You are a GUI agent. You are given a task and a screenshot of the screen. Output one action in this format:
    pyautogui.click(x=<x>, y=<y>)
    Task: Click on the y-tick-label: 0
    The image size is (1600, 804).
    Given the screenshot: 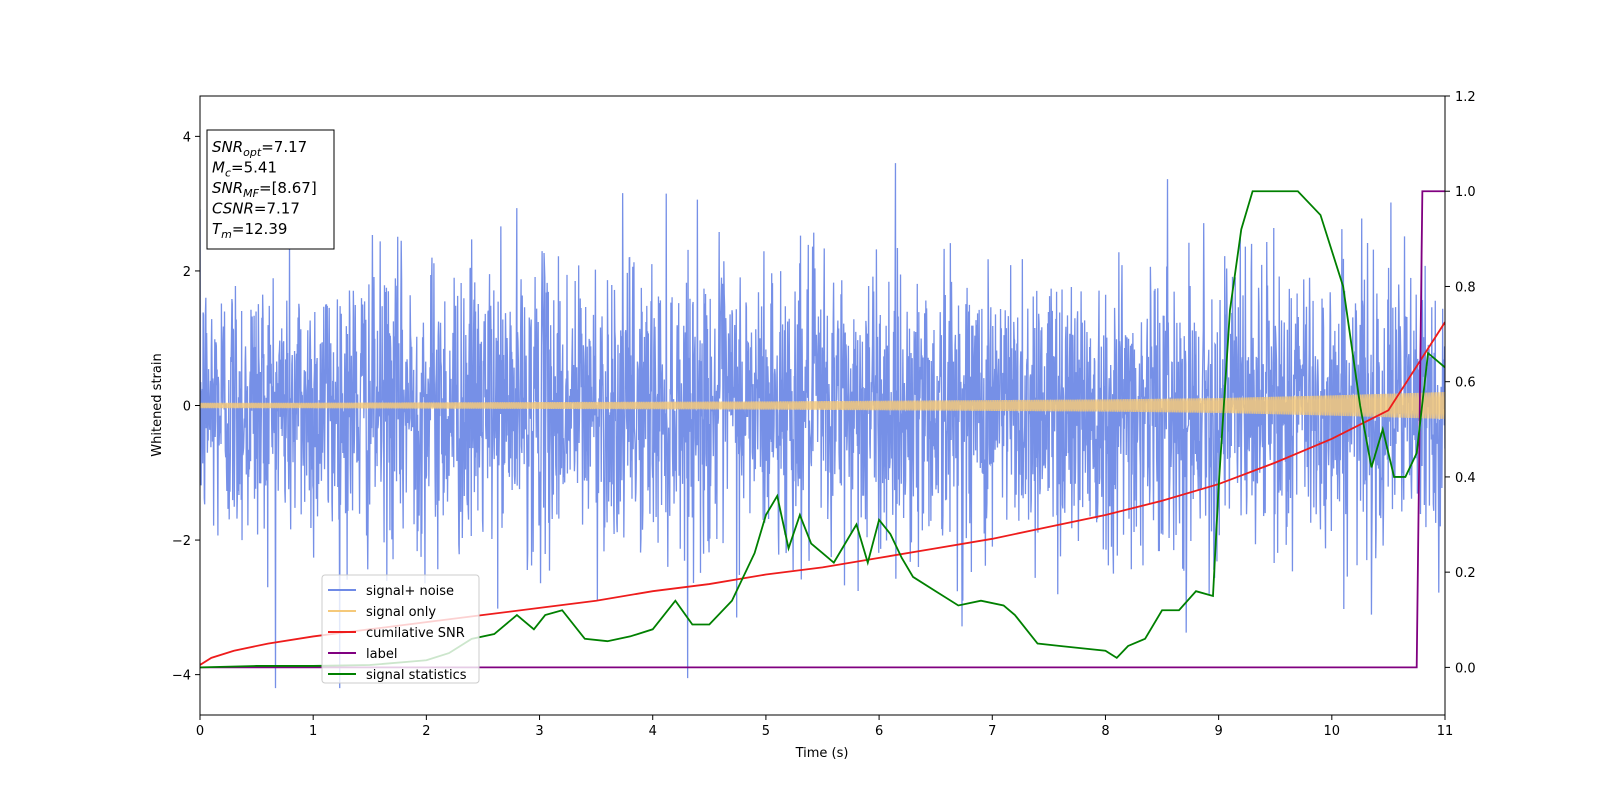 What is the action you would take?
    pyautogui.click(x=187, y=407)
    